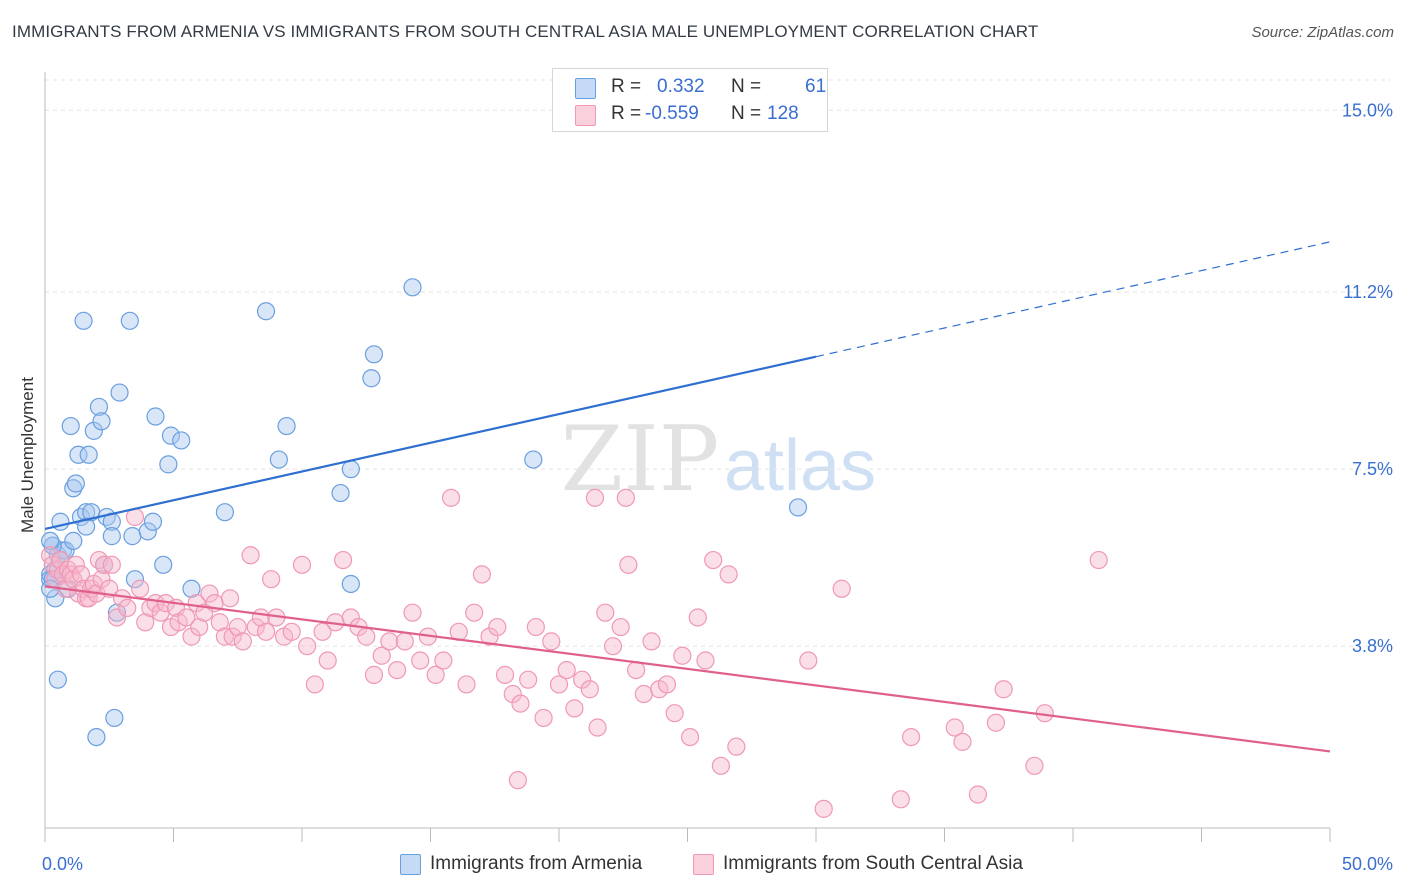  I want to click on y-tick-label: 11.2%, so click(1368, 292).